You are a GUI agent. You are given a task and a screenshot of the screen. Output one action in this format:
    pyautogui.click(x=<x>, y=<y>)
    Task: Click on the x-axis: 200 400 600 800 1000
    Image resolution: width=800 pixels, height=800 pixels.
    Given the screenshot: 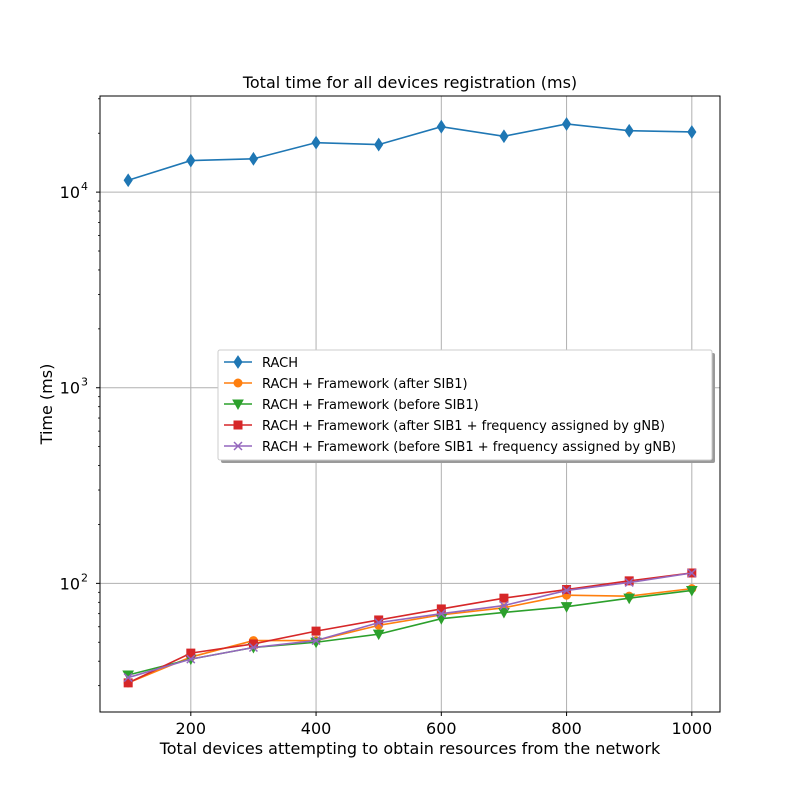 What is the action you would take?
    pyautogui.click(x=444, y=725)
    